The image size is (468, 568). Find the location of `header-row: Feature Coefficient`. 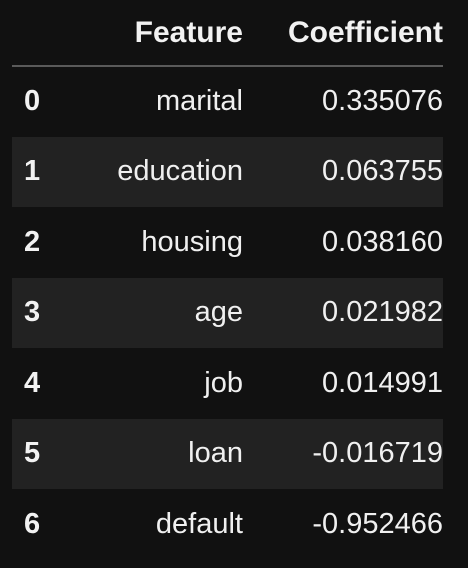

header-row: Feature Coefficient is located at coordinates (227, 33).